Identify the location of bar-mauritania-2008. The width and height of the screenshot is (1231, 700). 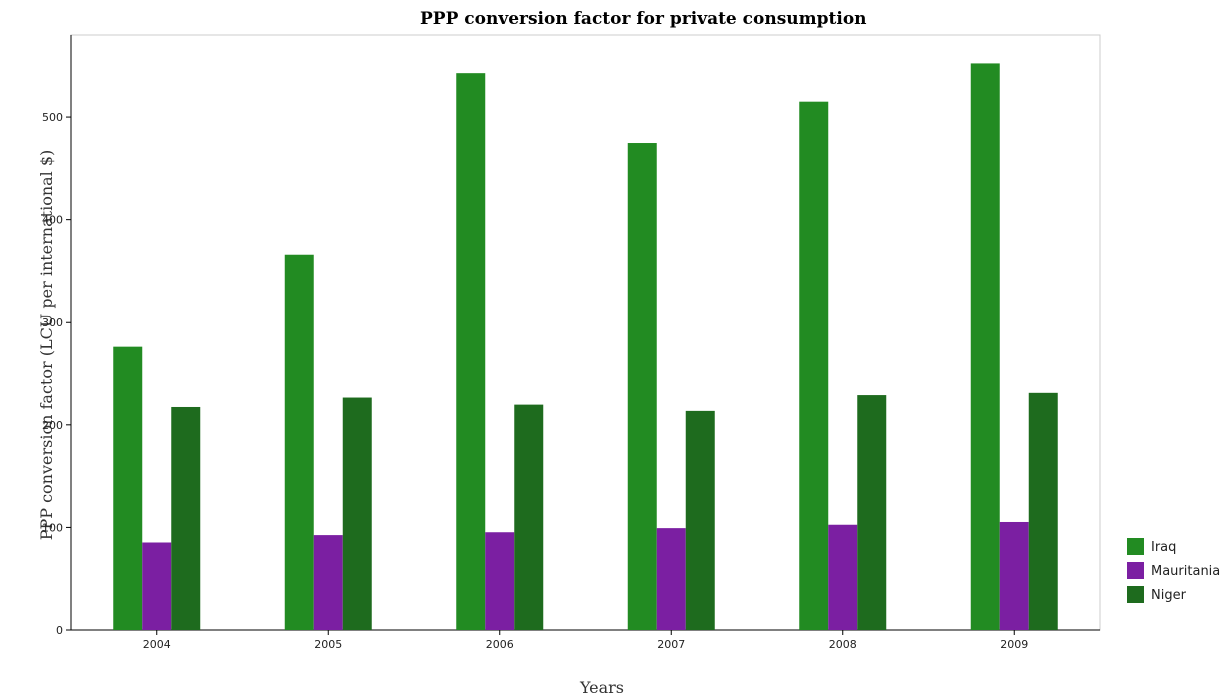
(843, 577).